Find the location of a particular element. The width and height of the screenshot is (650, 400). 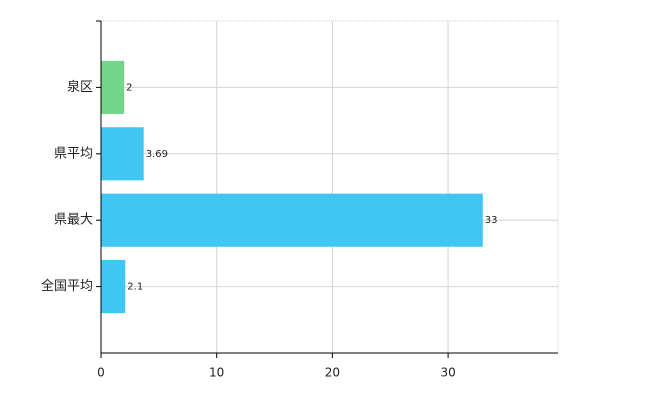

value-label: 2.1 is located at coordinates (135, 287).